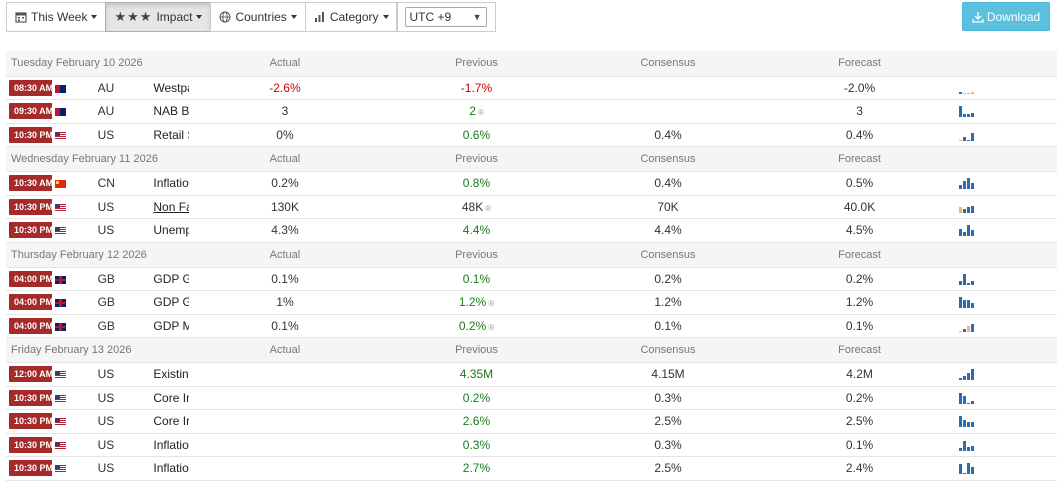 The height and width of the screenshot is (487, 1057). What do you see at coordinates (171, 374) in the screenshot?
I see `event-name: Existing Home Sales` at bounding box center [171, 374].